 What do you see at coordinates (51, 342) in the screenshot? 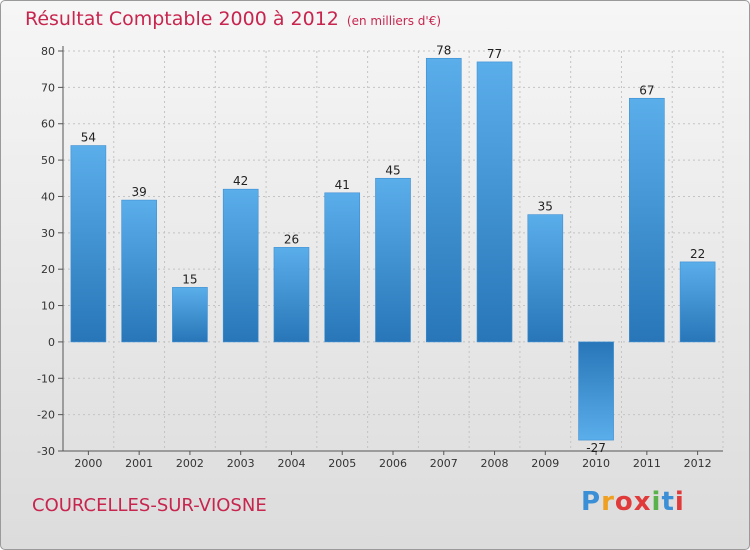
I see `y-tick-label: 0` at bounding box center [51, 342].